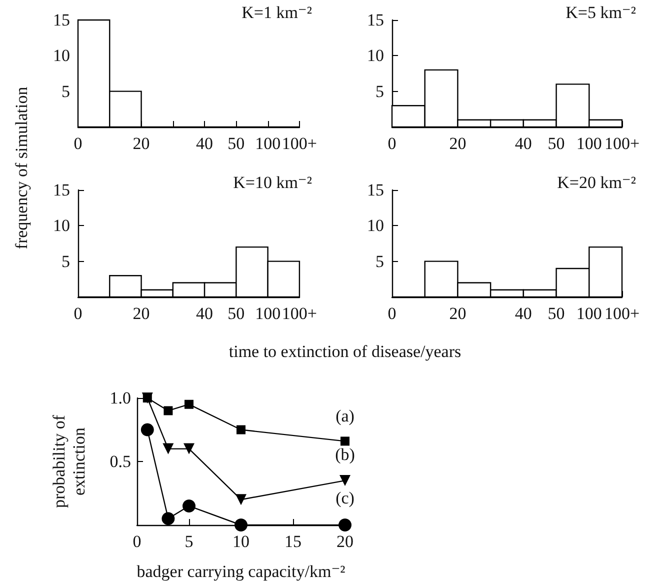 The image size is (648, 588). Describe the element at coordinates (241, 541) in the screenshot. I see `x-tick-label: 10` at that location.